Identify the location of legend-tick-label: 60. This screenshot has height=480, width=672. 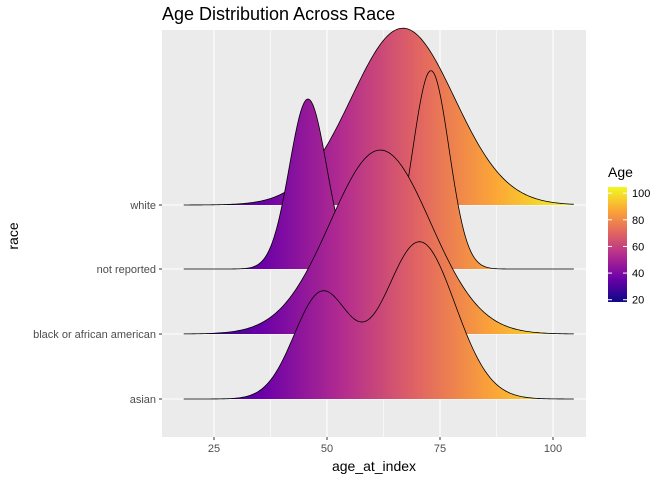
(638, 247).